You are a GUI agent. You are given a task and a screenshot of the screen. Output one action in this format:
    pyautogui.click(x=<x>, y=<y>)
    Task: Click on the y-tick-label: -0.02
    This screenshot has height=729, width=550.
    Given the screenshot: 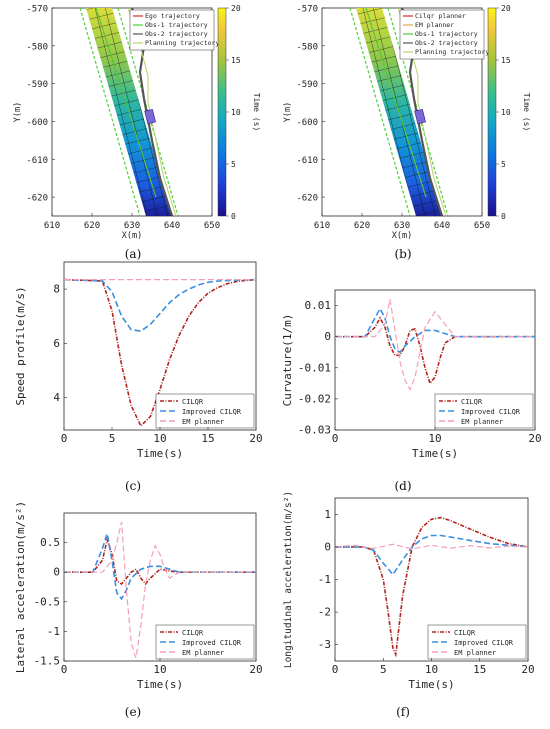 What is the action you would take?
    pyautogui.click(x=314, y=398)
    